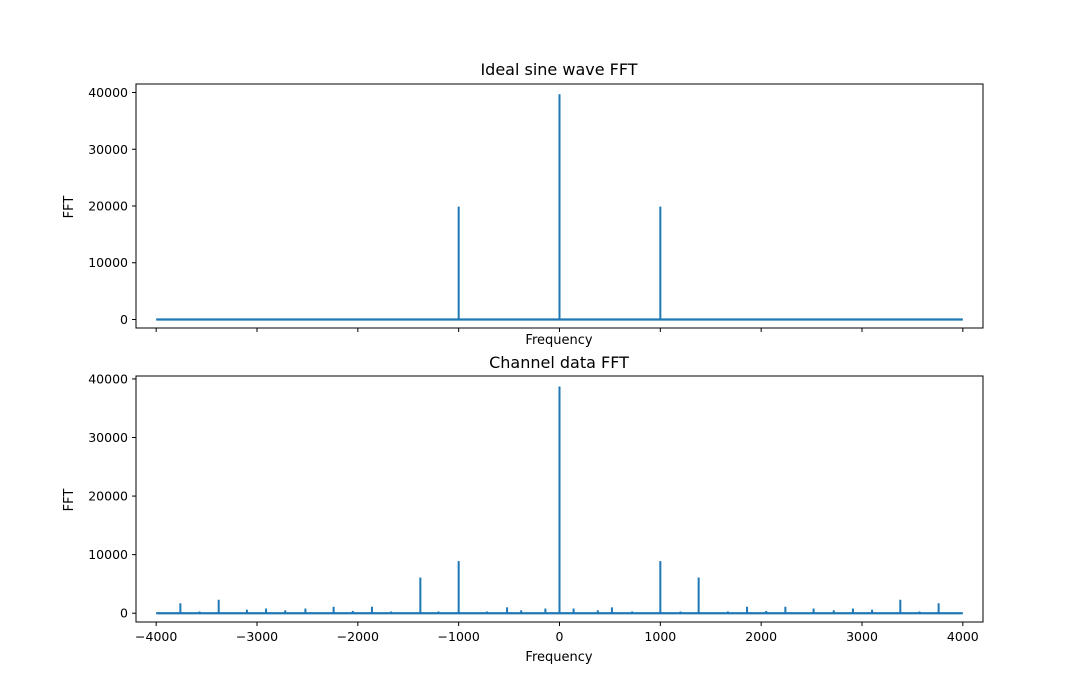 This screenshot has height=698, width=1092. I want to click on x-tick-label: 1000, so click(660, 636).